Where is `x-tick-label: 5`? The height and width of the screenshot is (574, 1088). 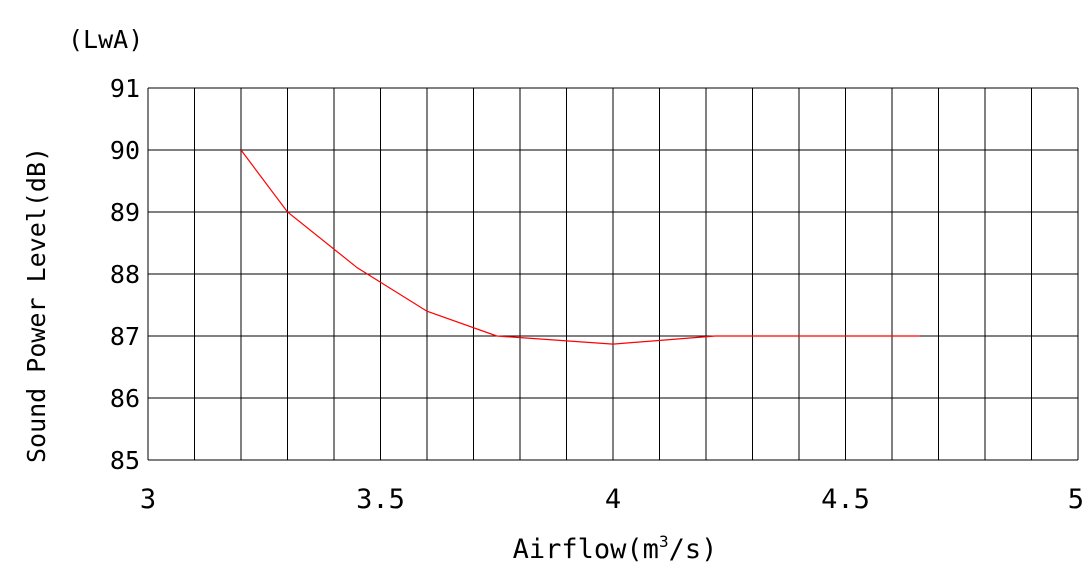
x-tick-label: 5 is located at coordinates (1076, 499).